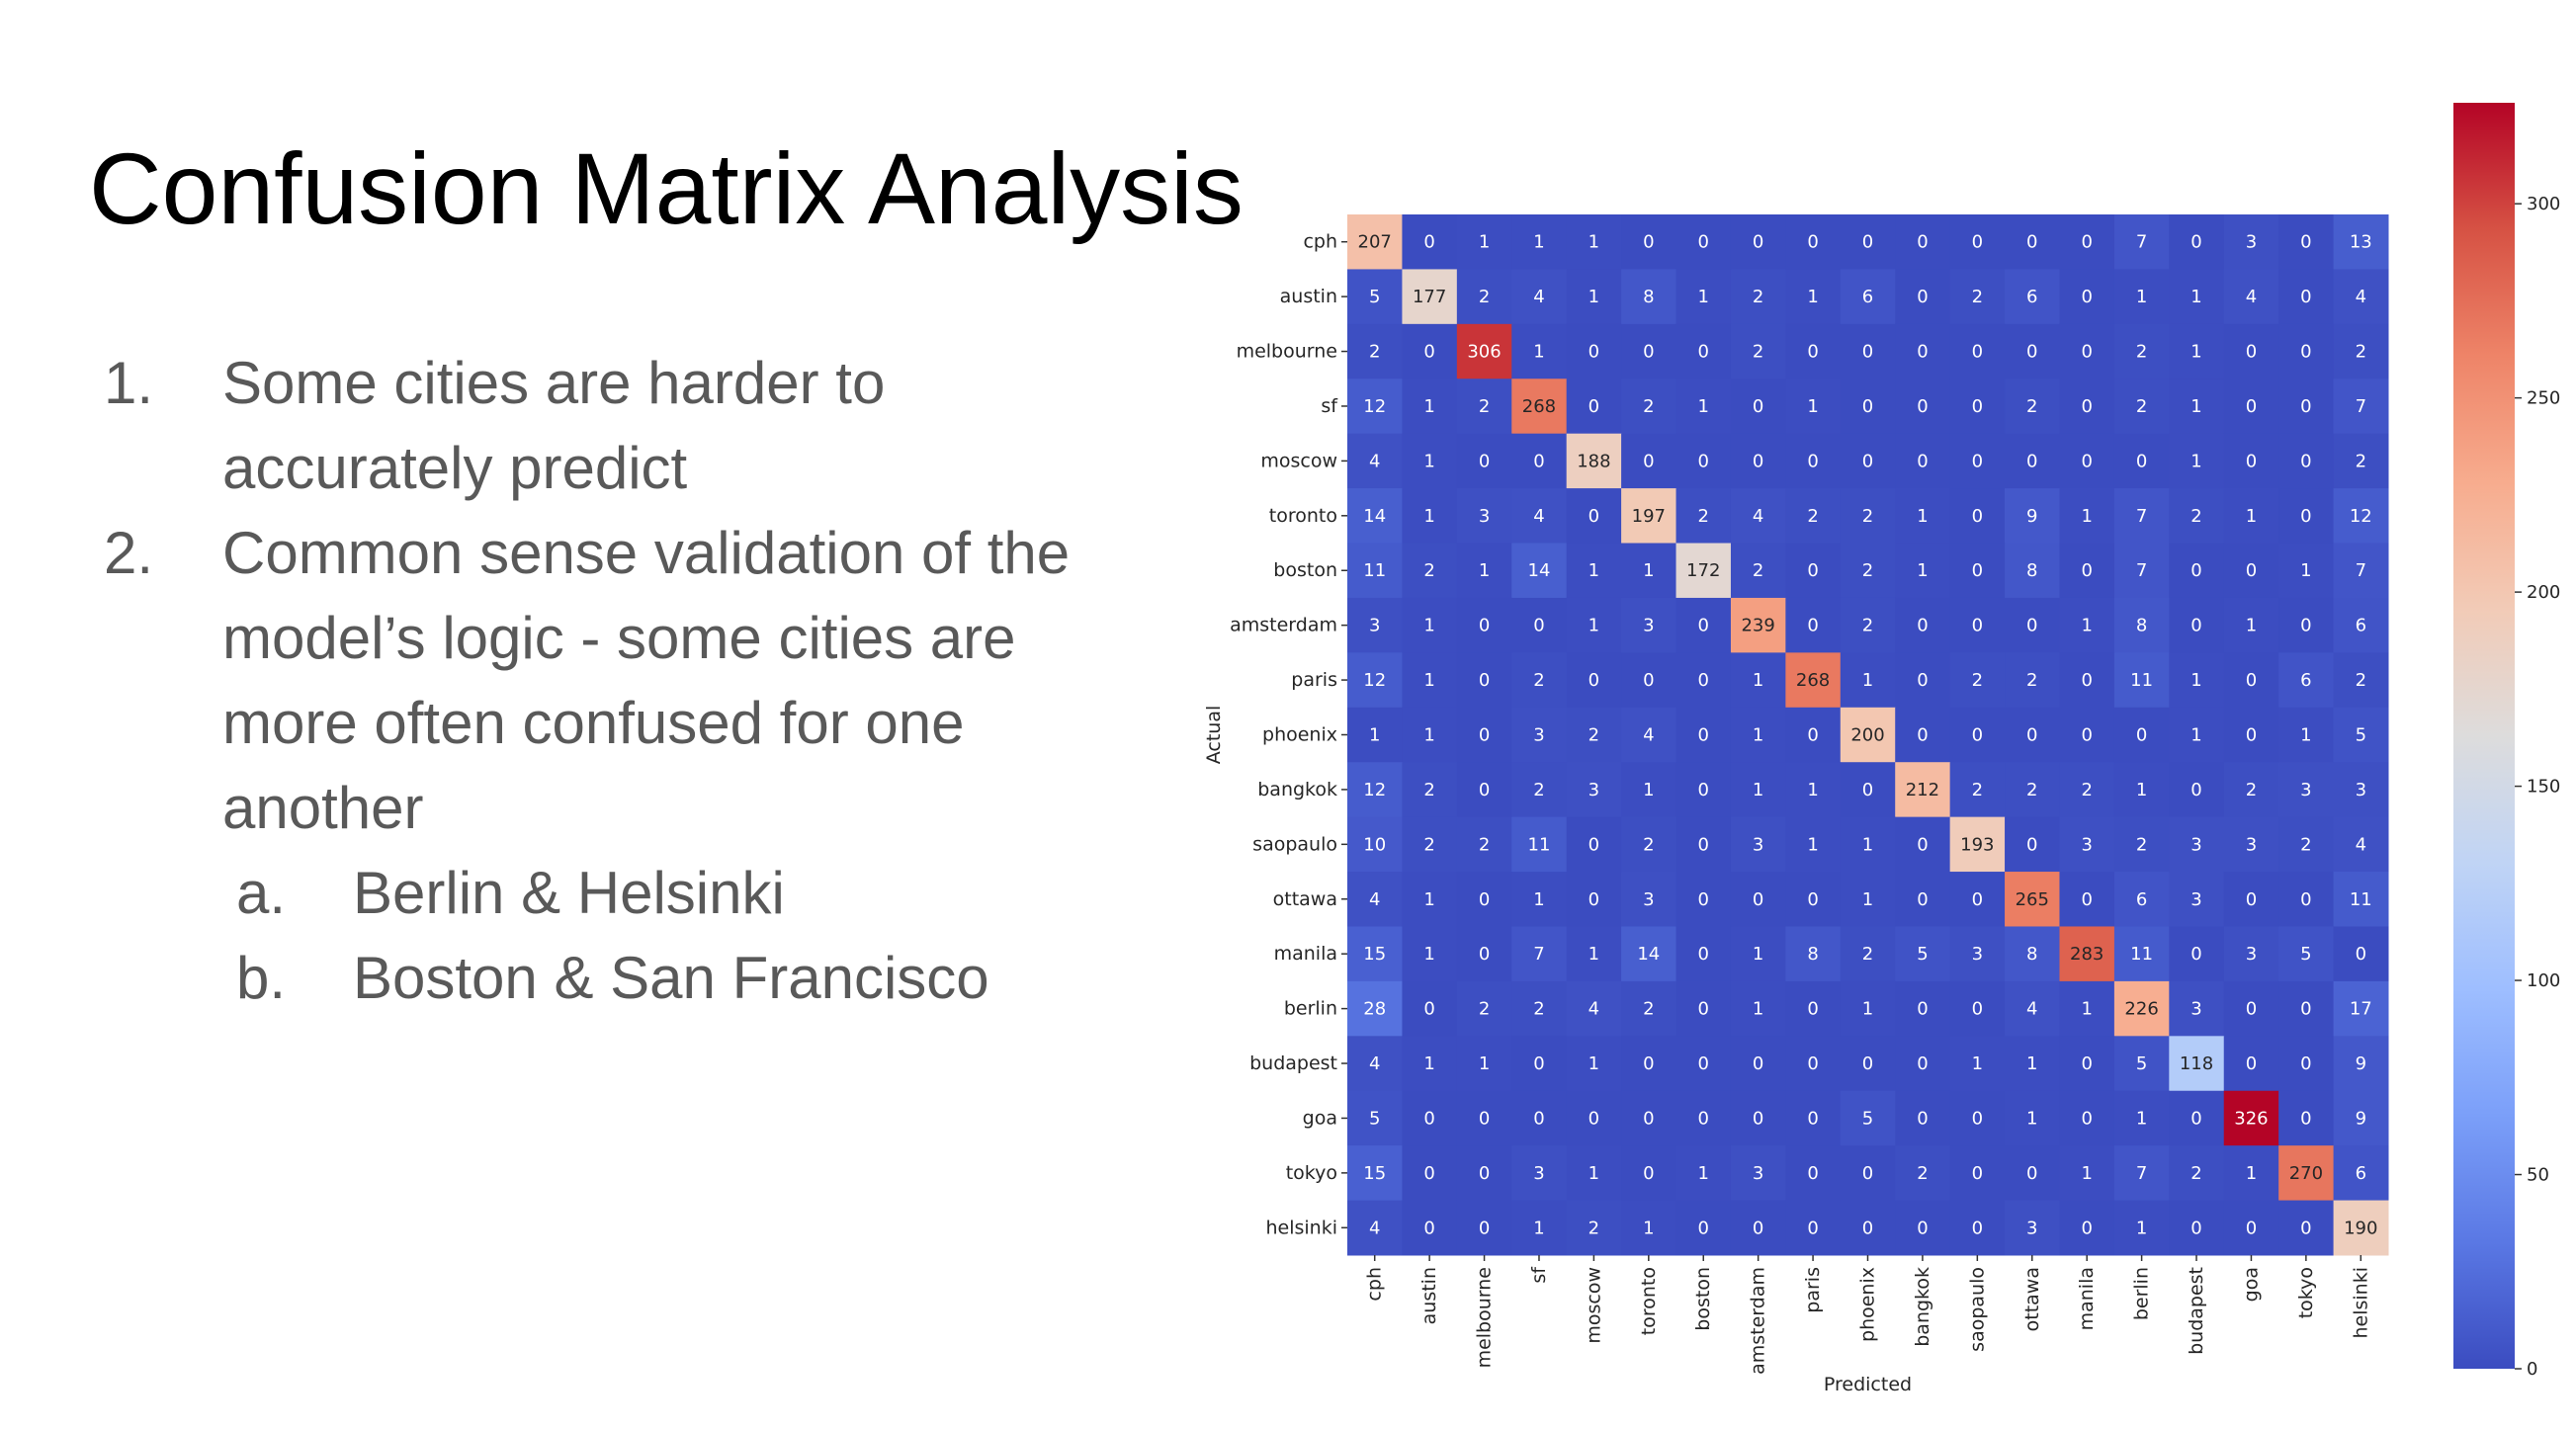  I want to click on x-axis-label: Predicted, so click(1868, 1384).